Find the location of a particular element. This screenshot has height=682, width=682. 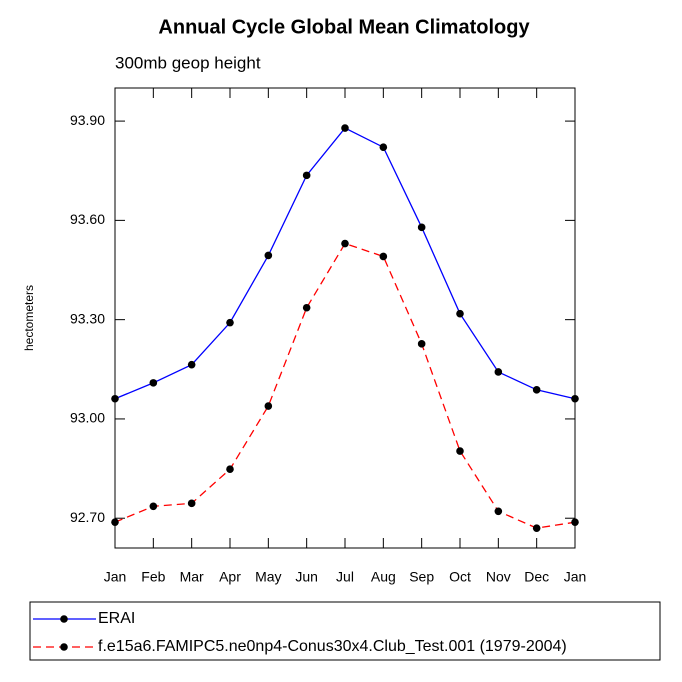

y-tick-label: 93.90 is located at coordinates (87, 120).